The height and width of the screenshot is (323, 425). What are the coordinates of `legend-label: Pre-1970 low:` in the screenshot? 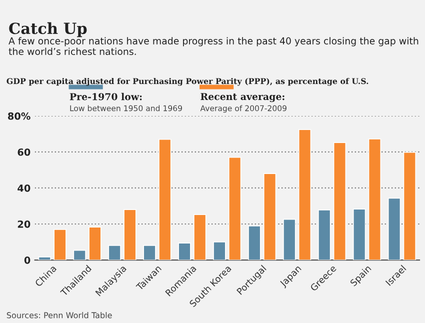 It's located at (106, 96).